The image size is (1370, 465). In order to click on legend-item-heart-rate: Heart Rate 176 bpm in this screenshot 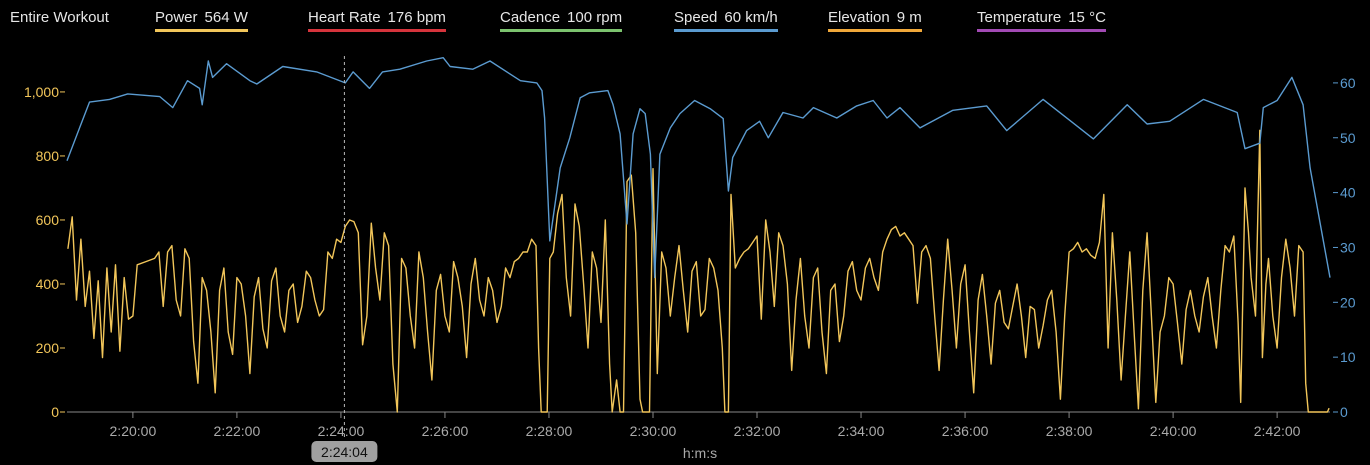, I will do `click(377, 20)`.